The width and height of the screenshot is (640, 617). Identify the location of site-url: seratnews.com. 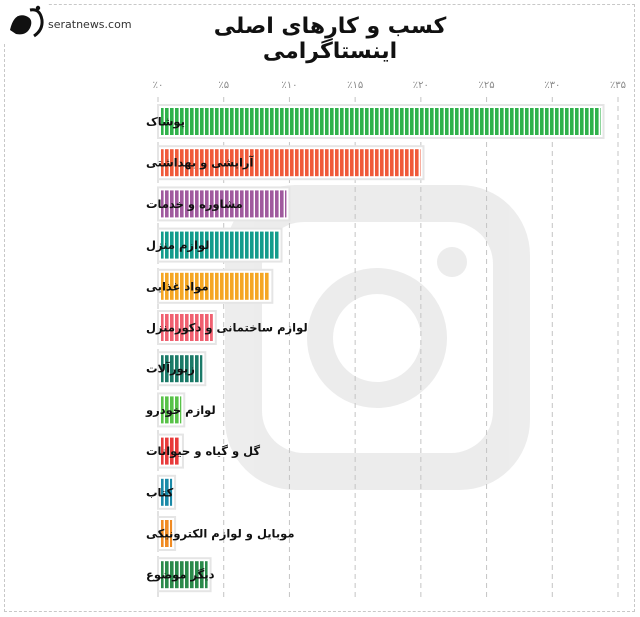
(90, 24).